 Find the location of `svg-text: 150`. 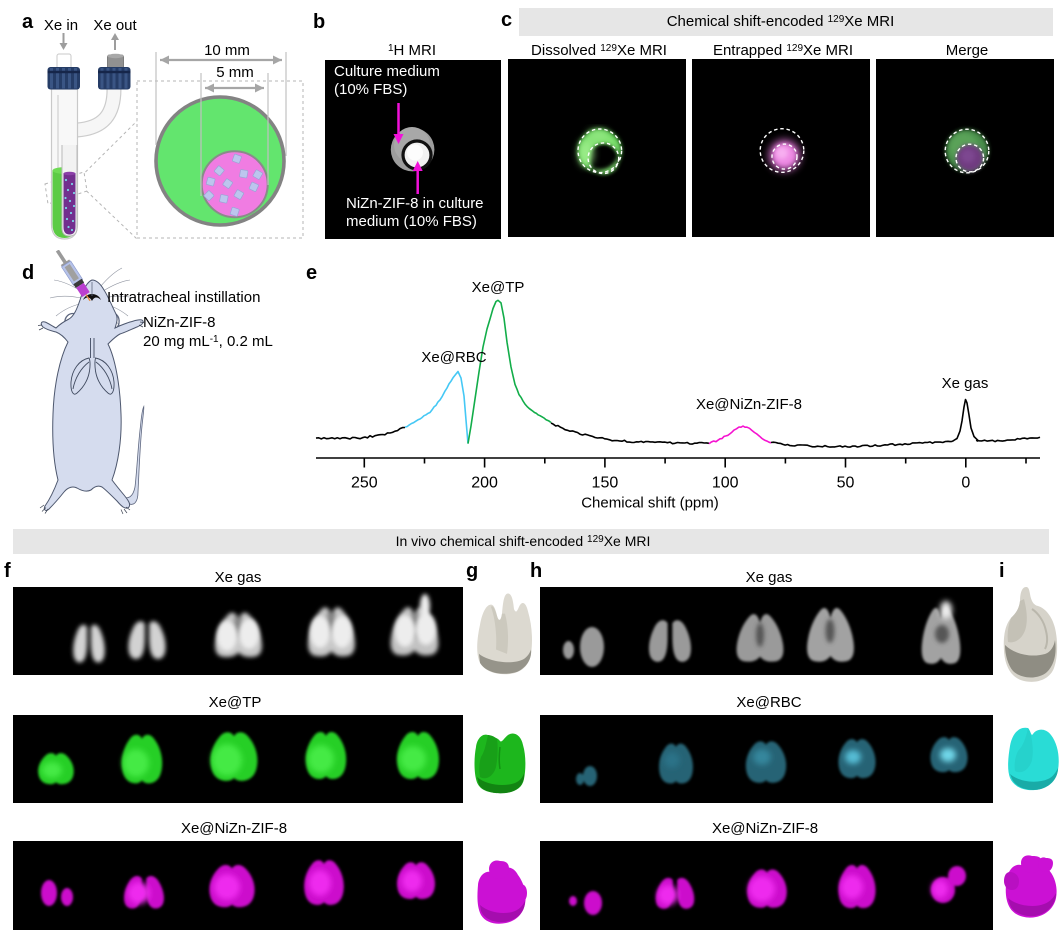

svg-text: 150 is located at coordinates (605, 483).